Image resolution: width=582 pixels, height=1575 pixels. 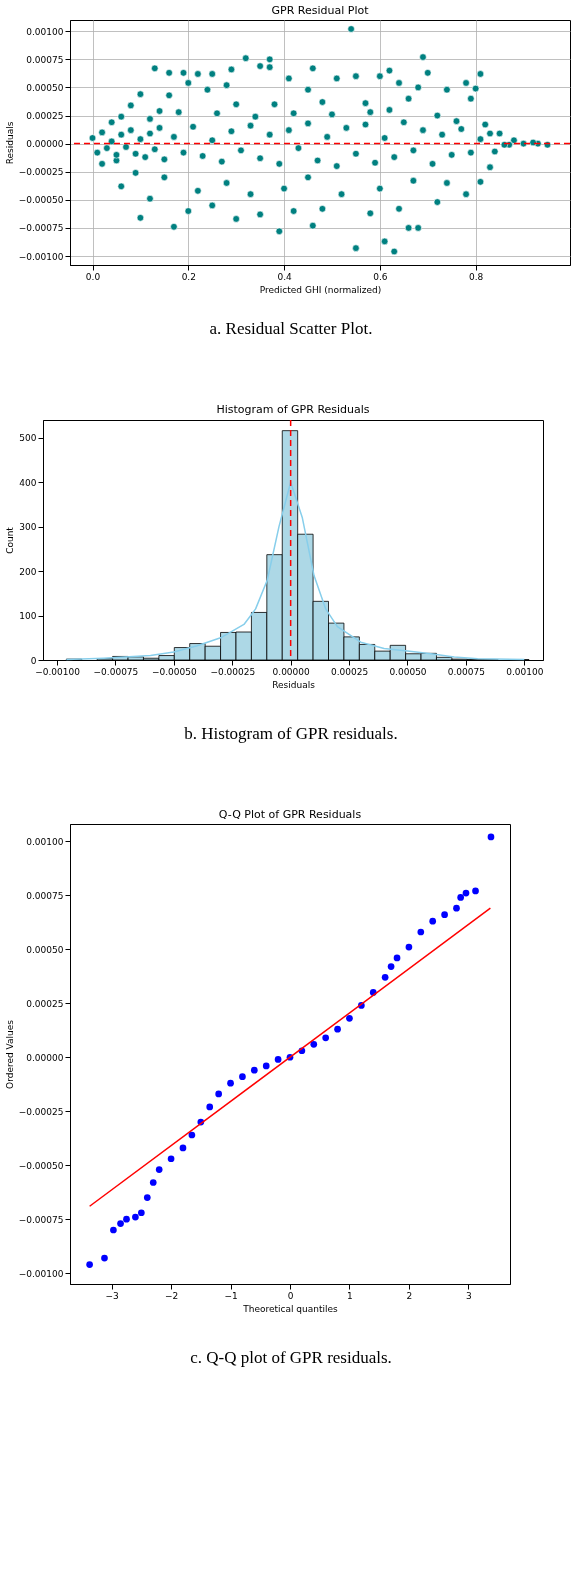 I want to click on x-tick-label: 0.6, so click(x=380, y=276).